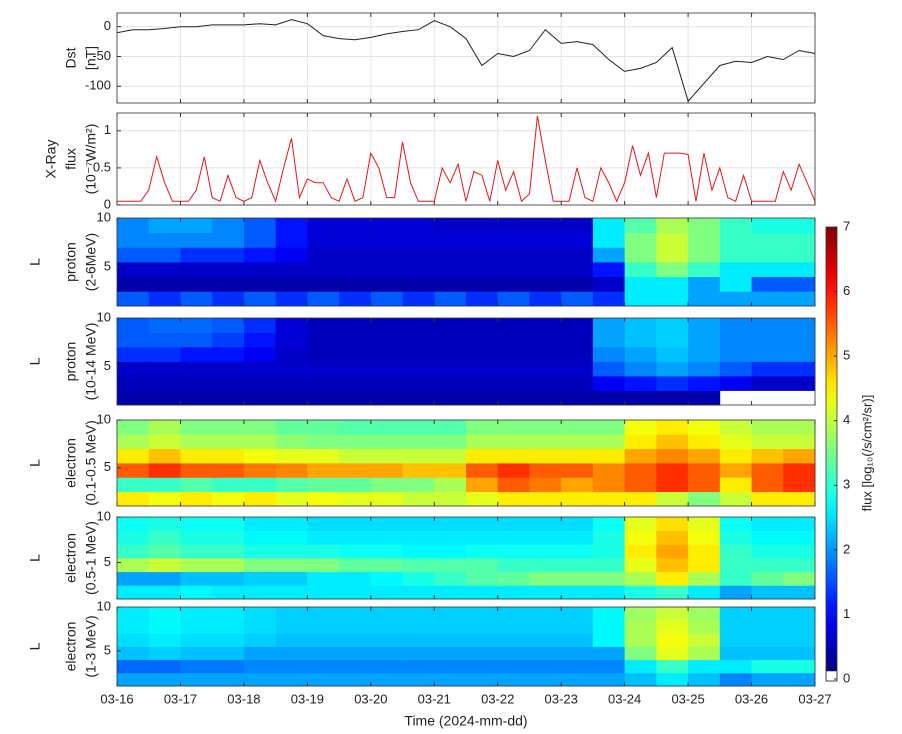 Image resolution: width=902 pixels, height=734 pixels. Describe the element at coordinates (439, 58) in the screenshot. I see `panel: -100 -50 0 Dst [nT]` at that location.